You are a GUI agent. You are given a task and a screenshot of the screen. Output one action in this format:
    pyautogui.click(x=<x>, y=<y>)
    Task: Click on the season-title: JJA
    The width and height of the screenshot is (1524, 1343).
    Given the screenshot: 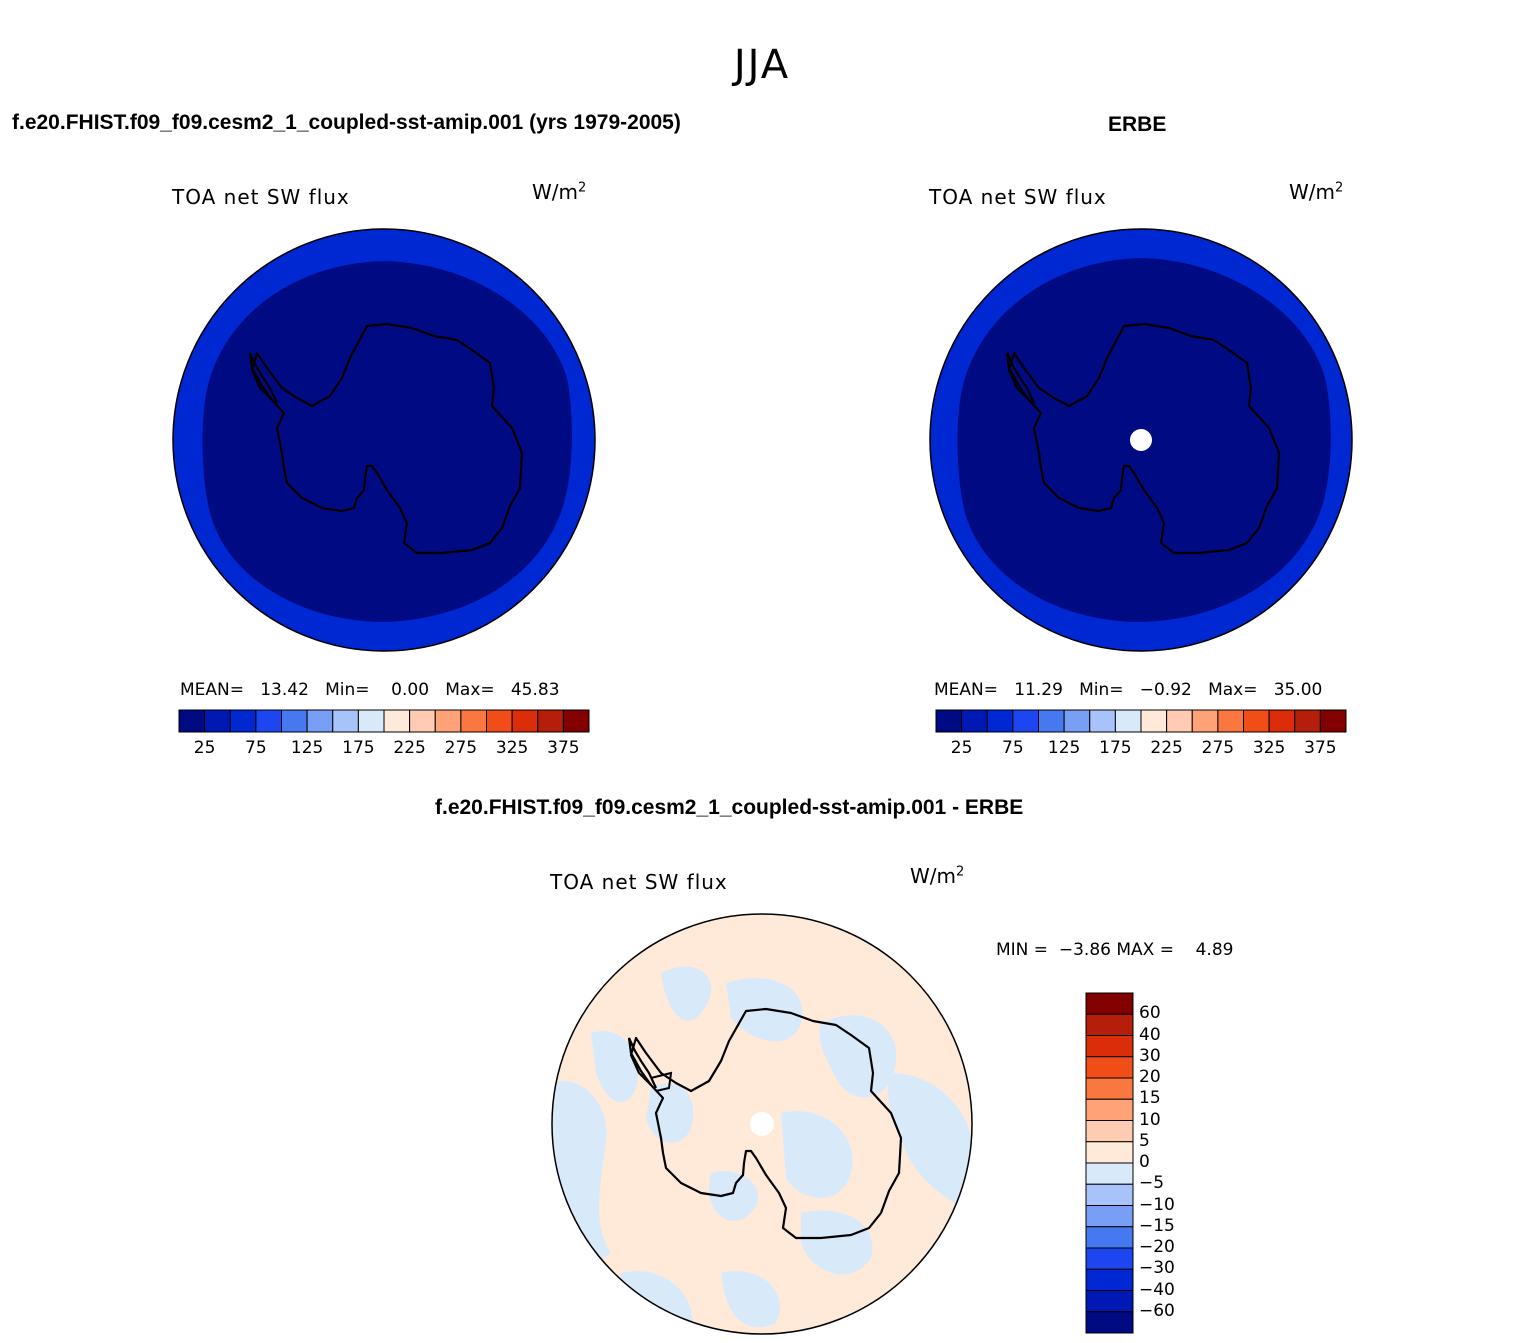 What is the action you would take?
    pyautogui.click(x=762, y=65)
    